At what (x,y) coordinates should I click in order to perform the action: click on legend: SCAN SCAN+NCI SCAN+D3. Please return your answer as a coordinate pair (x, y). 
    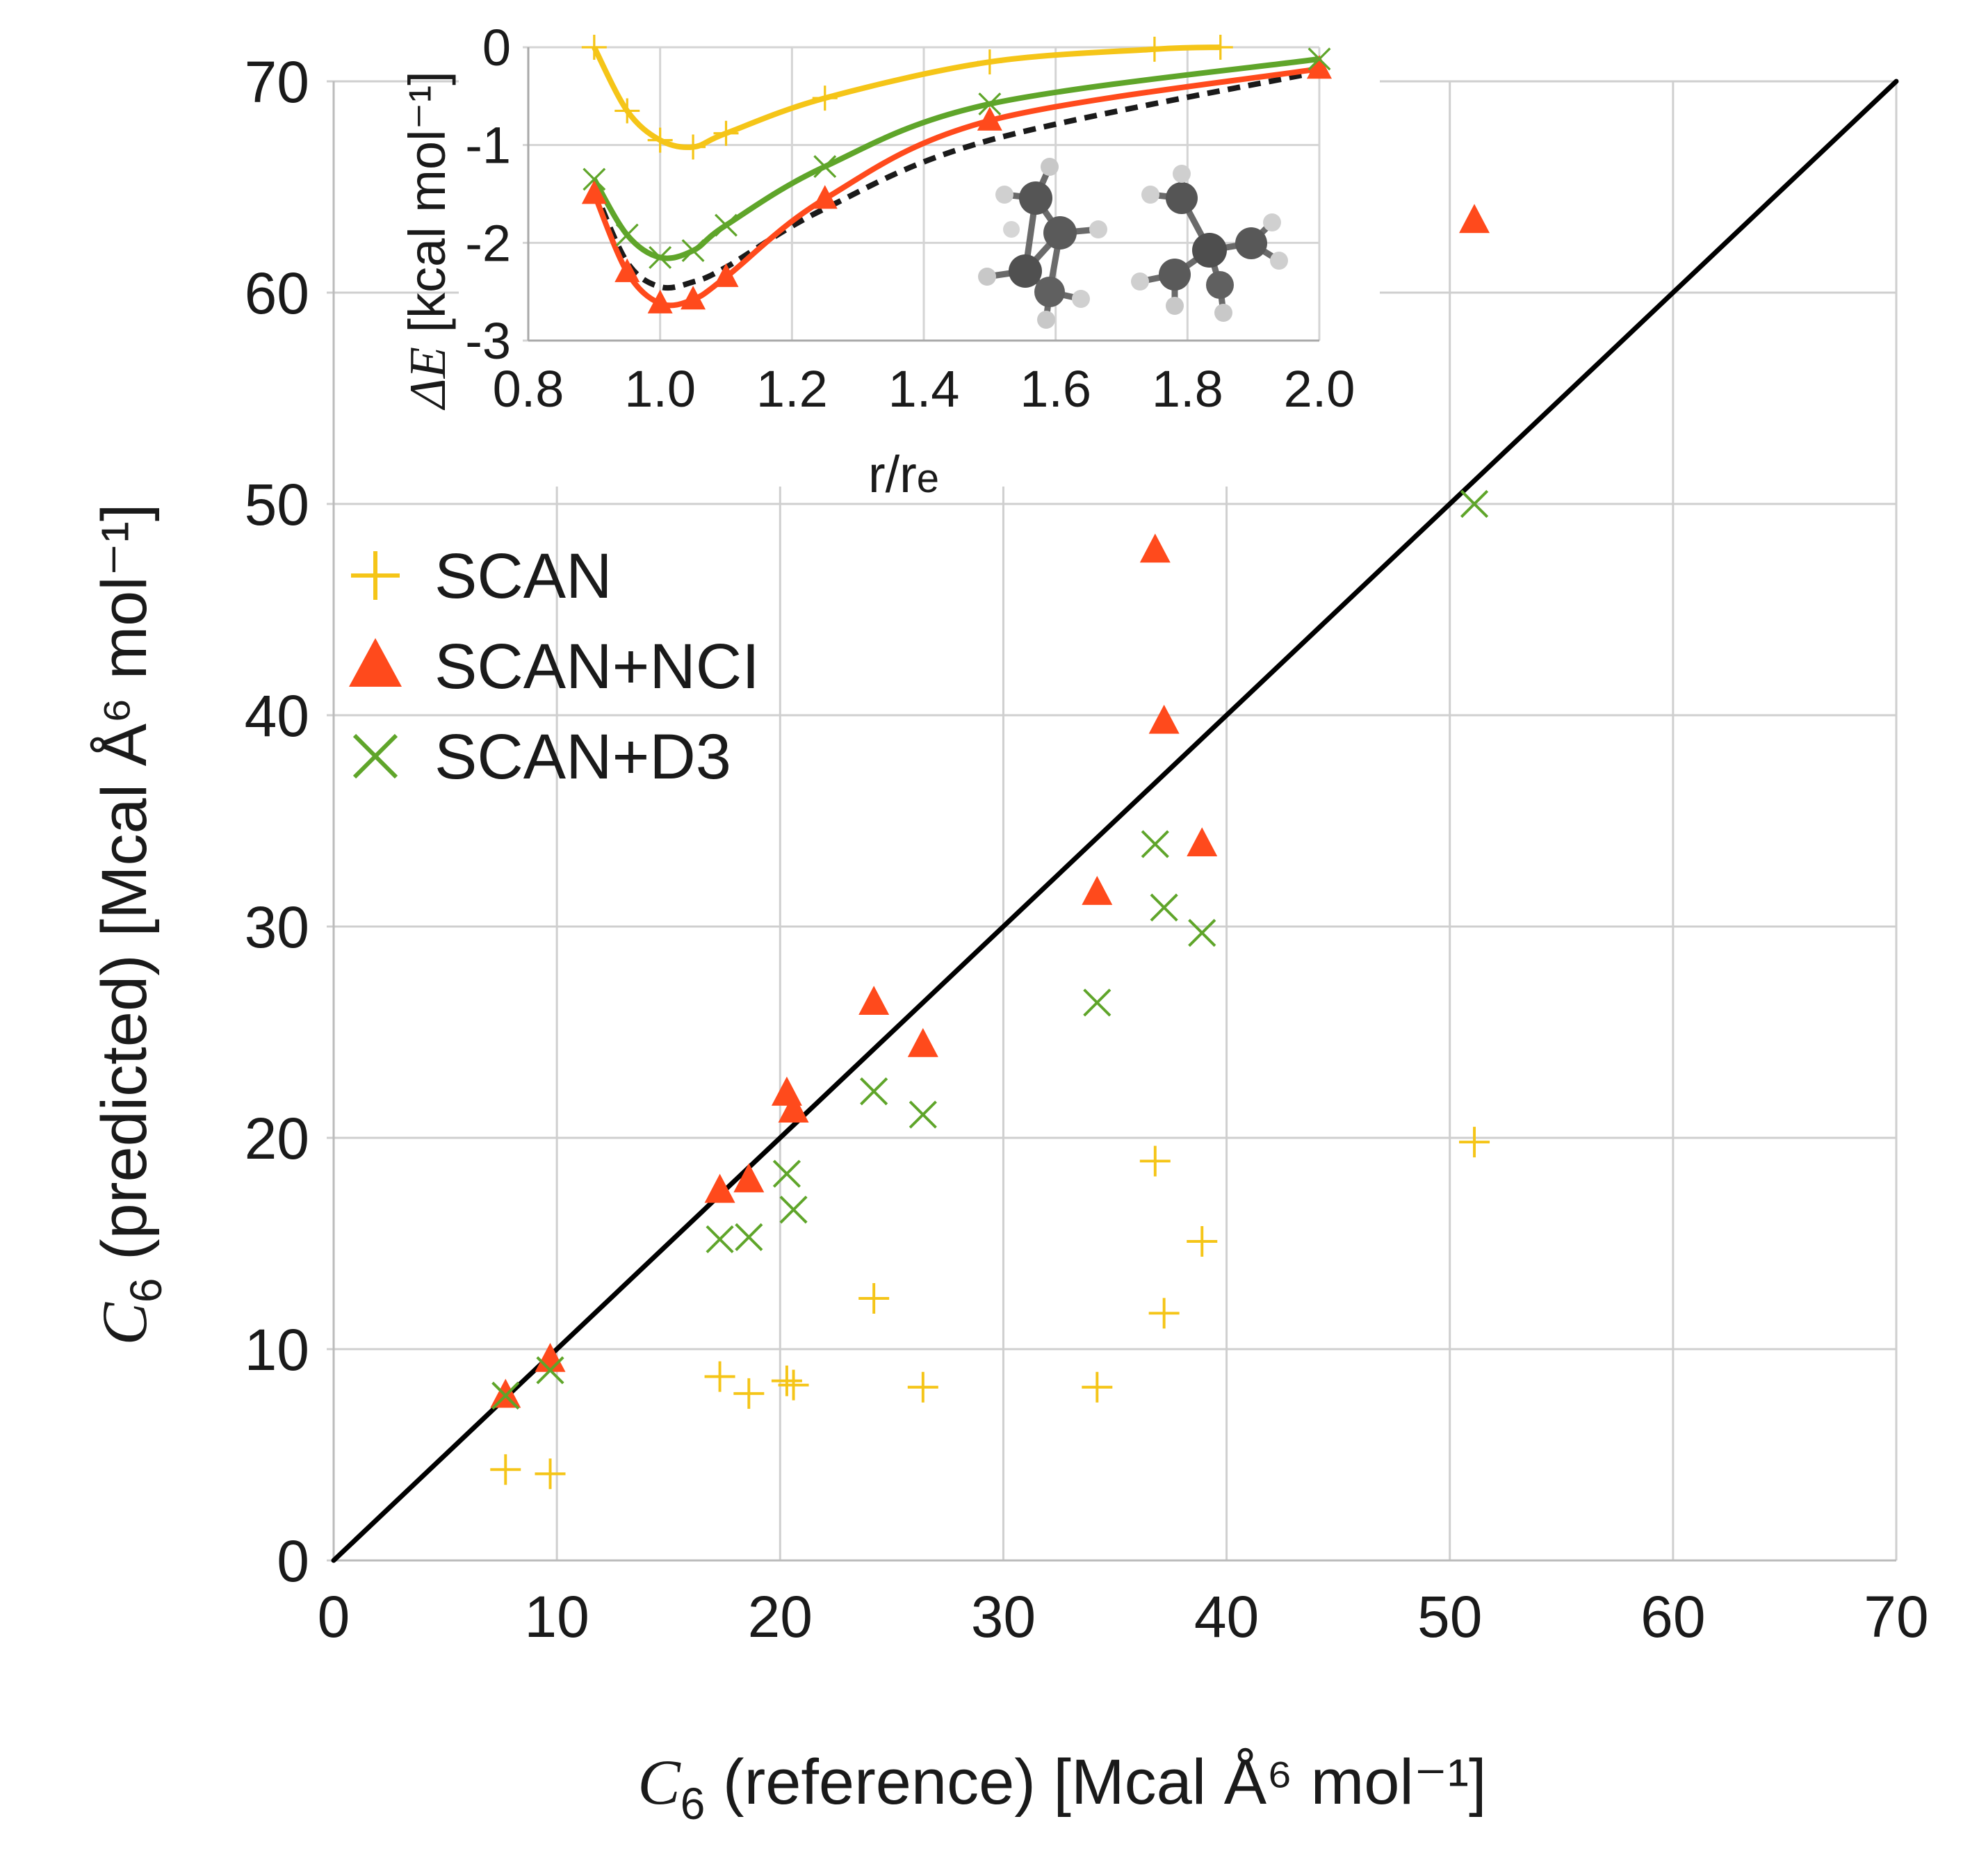
    Looking at the image, I should click on (554, 666).